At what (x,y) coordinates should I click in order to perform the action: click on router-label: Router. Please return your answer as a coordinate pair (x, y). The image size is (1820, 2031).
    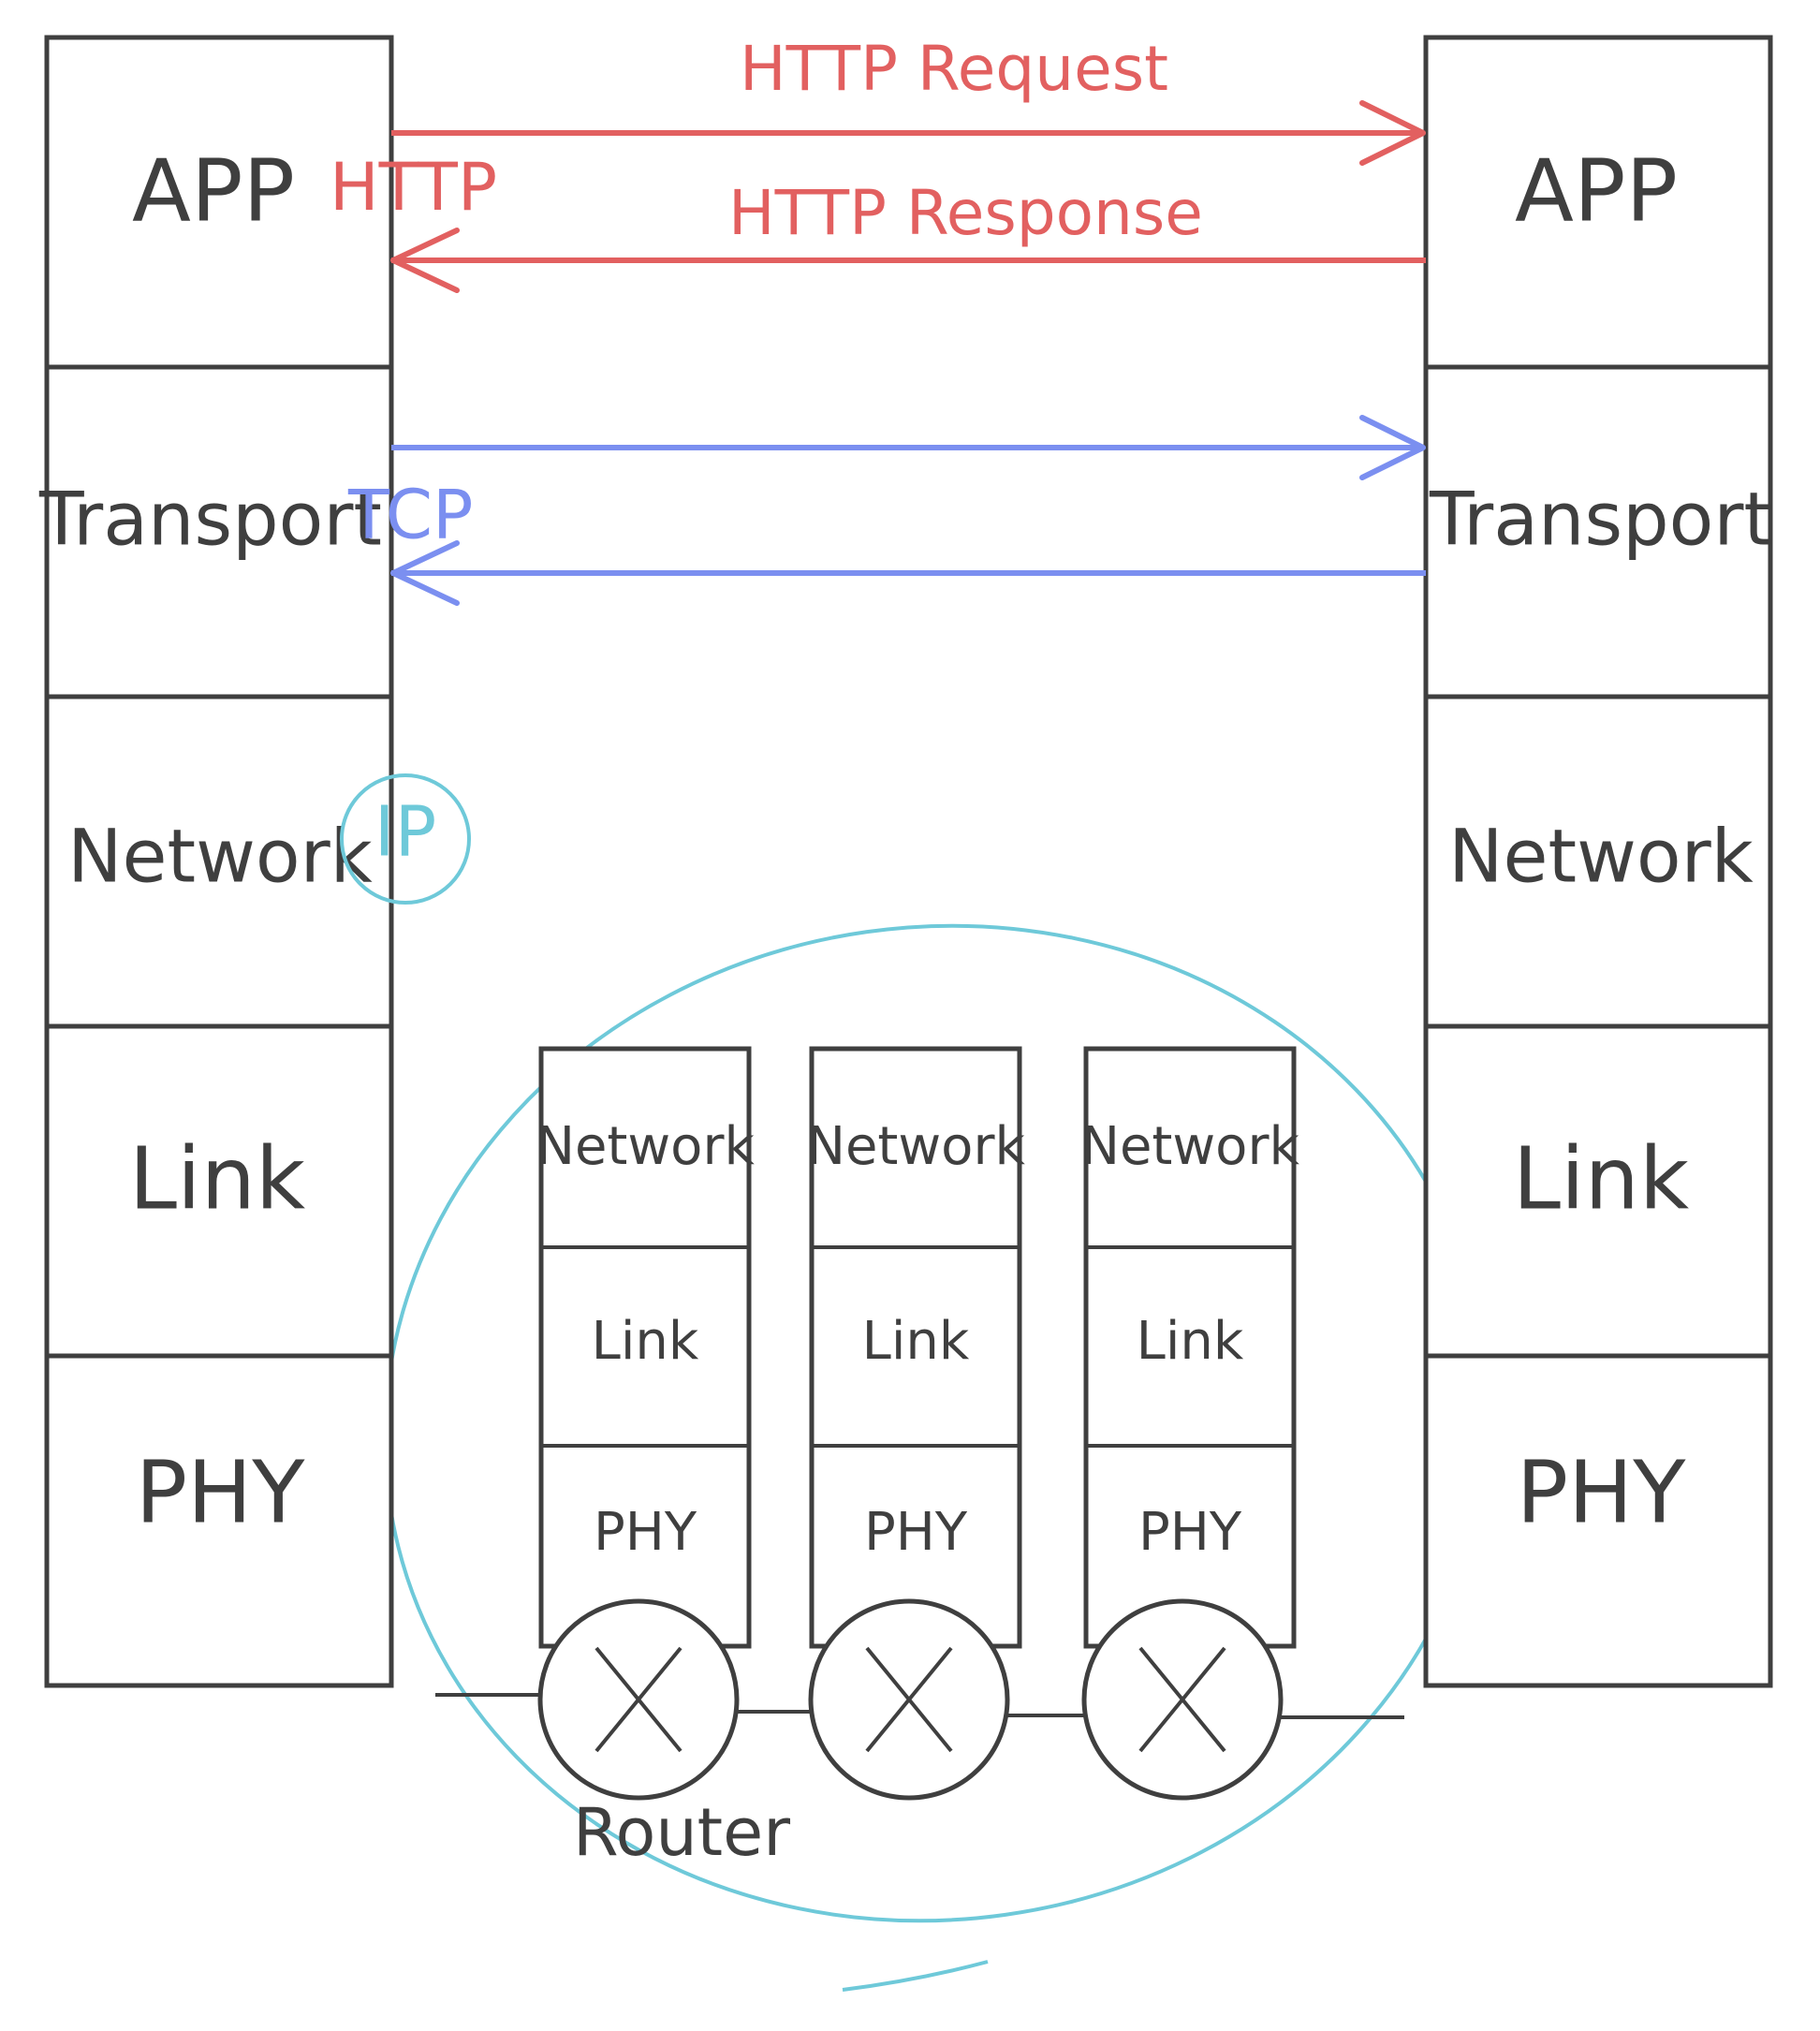
    Looking at the image, I should click on (681, 1832).